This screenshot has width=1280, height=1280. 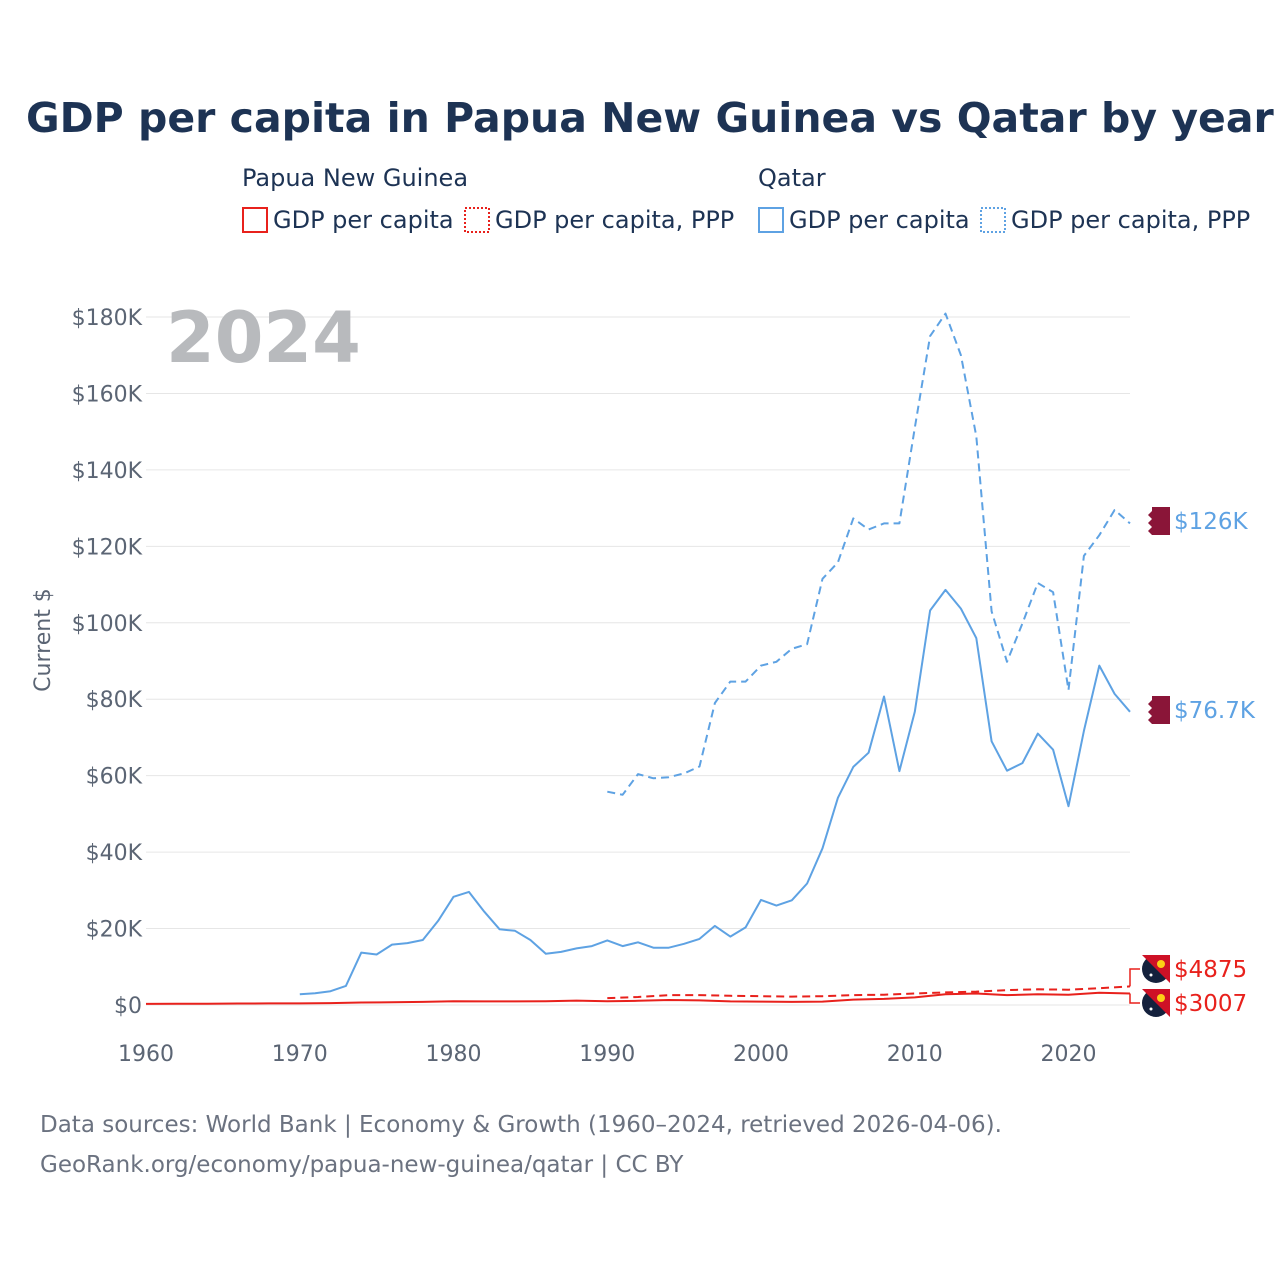 What do you see at coordinates (114, 930) in the screenshot?
I see `y-tick-label: $20K` at bounding box center [114, 930].